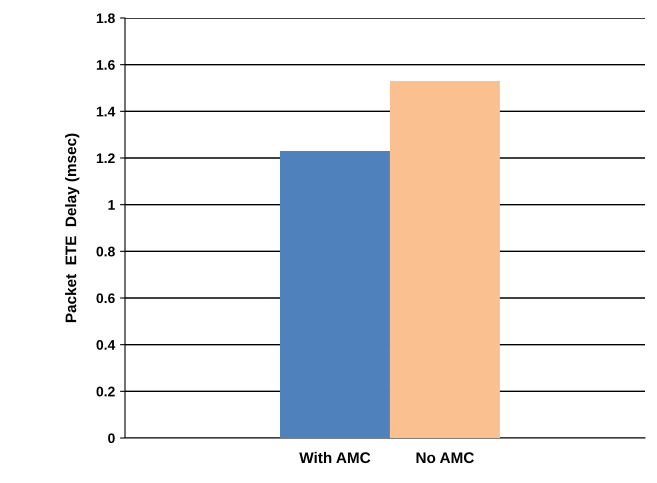  Describe the element at coordinates (105, 298) in the screenshot. I see `y-tick-label: 0.6` at that location.